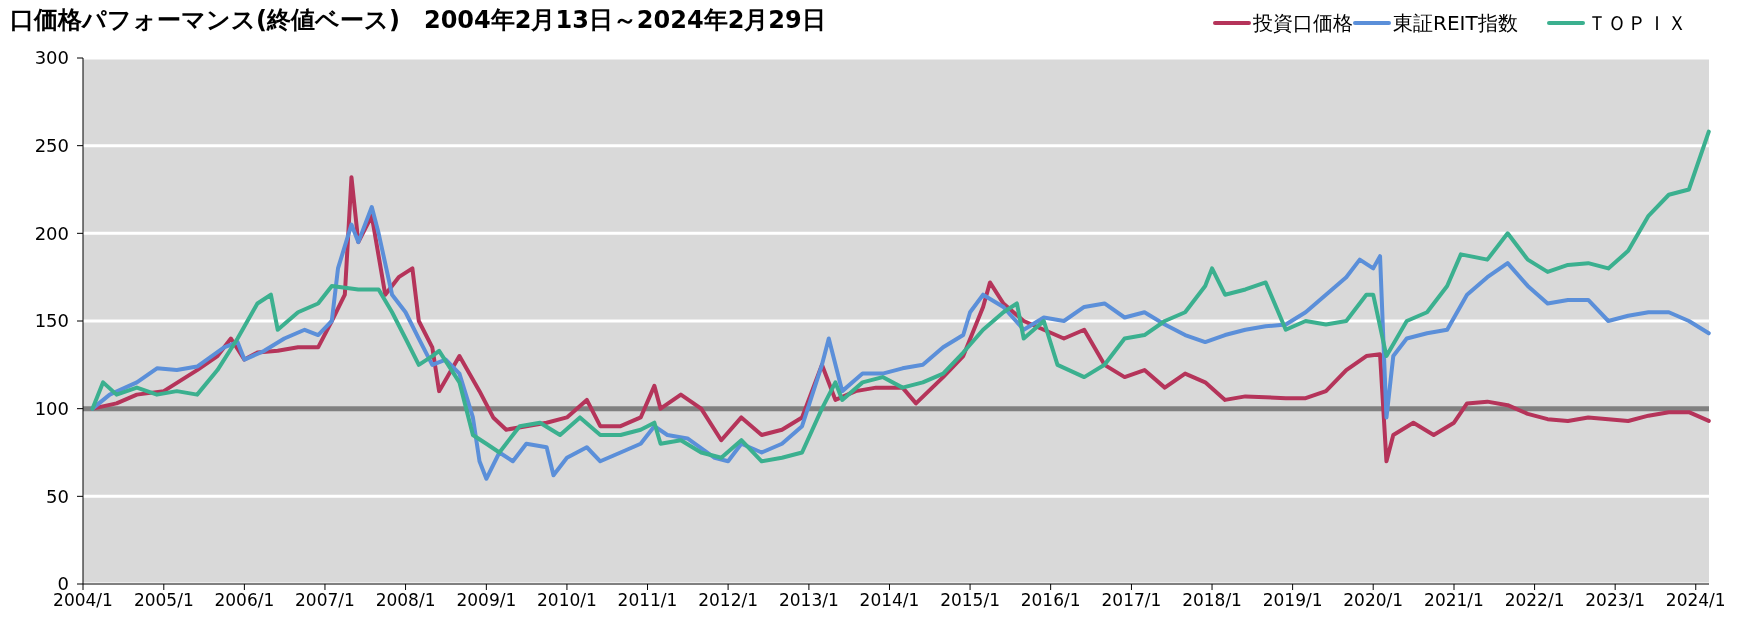  I want to click on chart-title: 口価格パフォーマンス(終値ベース) 2004年2月13日～2024年2月29日, so click(418, 20).